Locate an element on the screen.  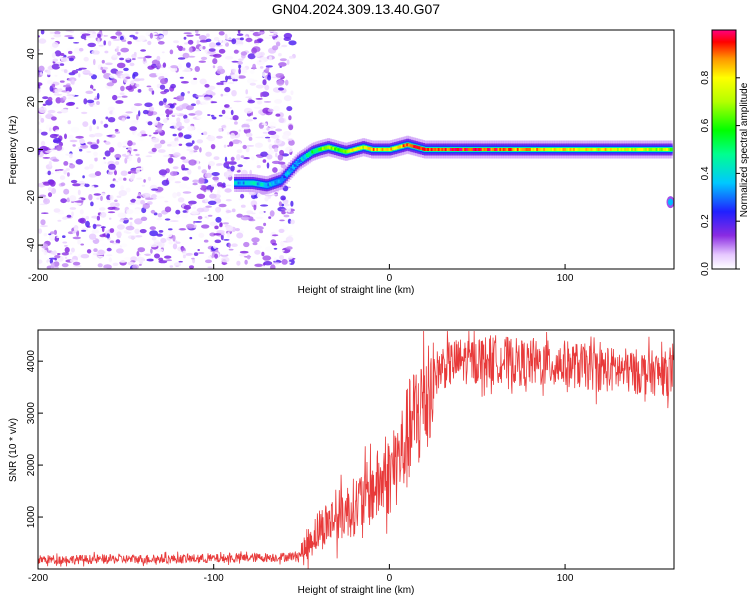
colorbar-gradient is located at coordinates (724, 149).